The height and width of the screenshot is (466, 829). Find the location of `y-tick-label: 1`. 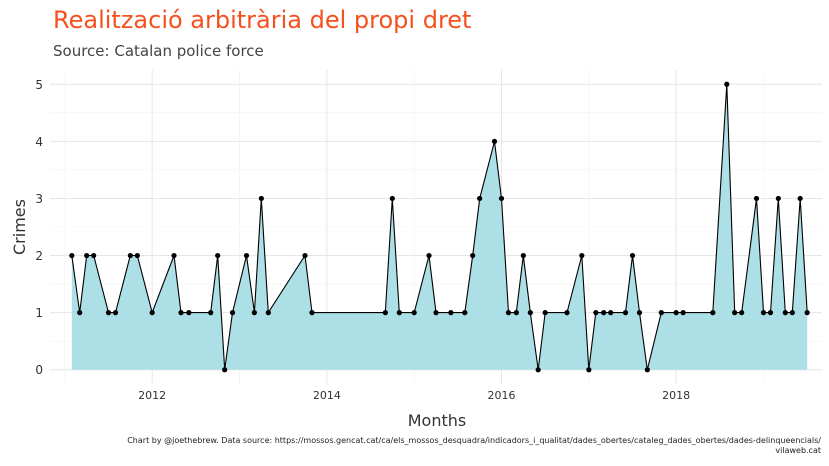

y-tick-label: 1 is located at coordinates (39, 313).